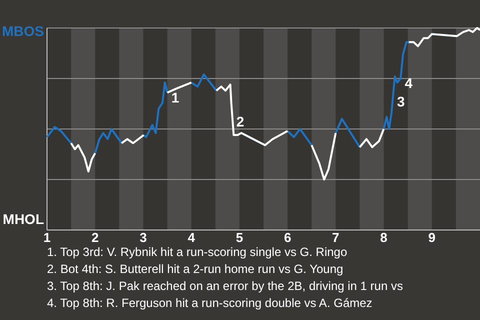  Describe the element at coordinates (225, 286) in the screenshot. I see `text: 3. Top 8th: J. Pak reached on an error by the 2B, driving in 1 run vs` at that location.